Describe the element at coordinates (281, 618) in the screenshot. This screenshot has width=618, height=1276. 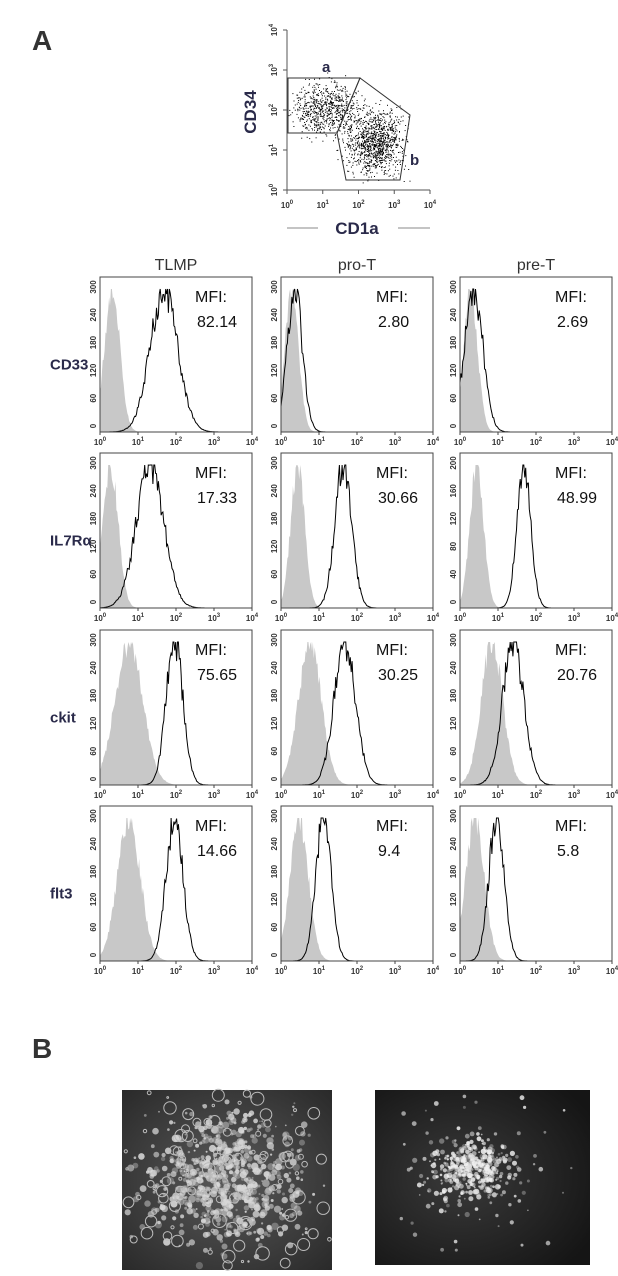
I see `x-tick-label: 10⁰` at that location.